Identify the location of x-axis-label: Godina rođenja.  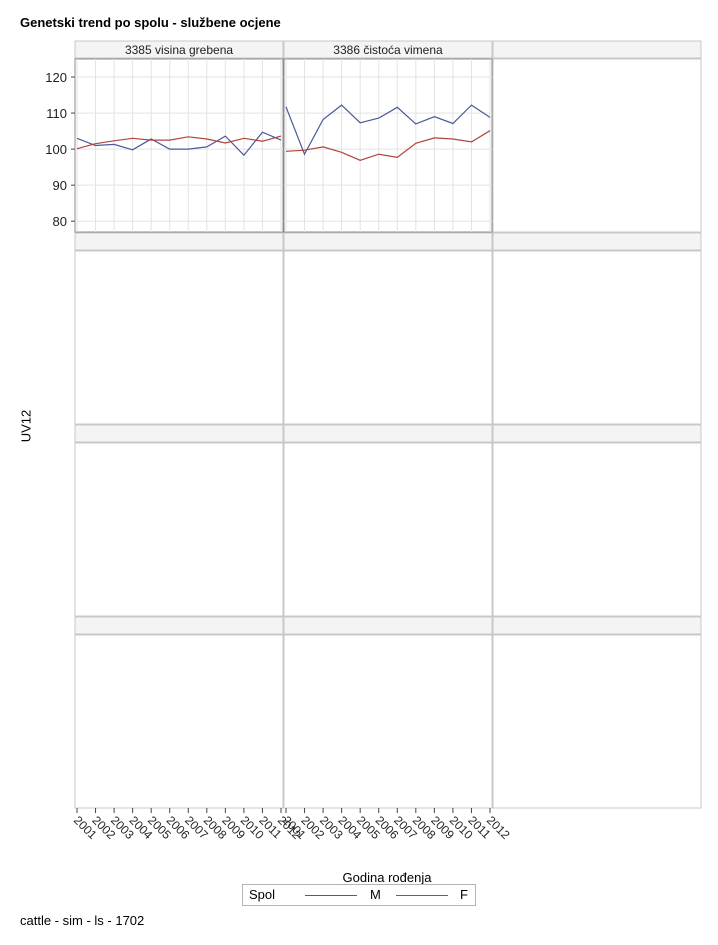
(387, 877).